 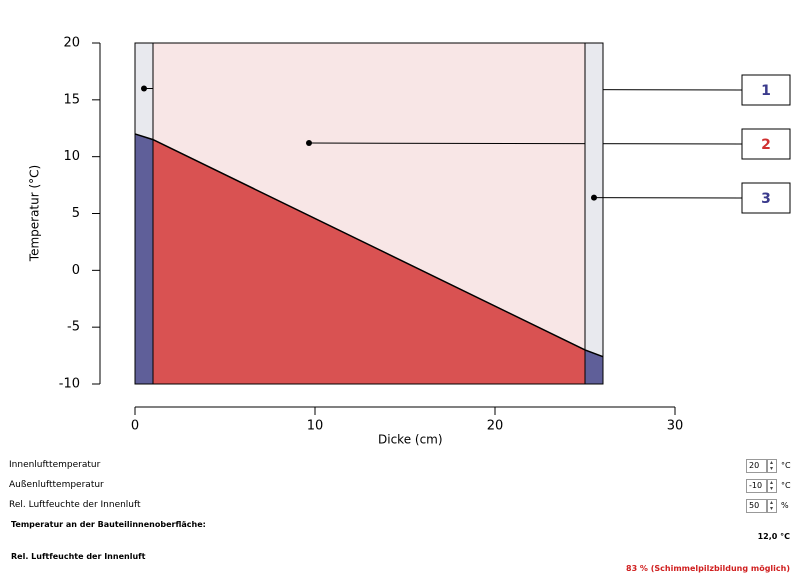 I want to click on y-tick-label: 10, so click(x=71, y=156).